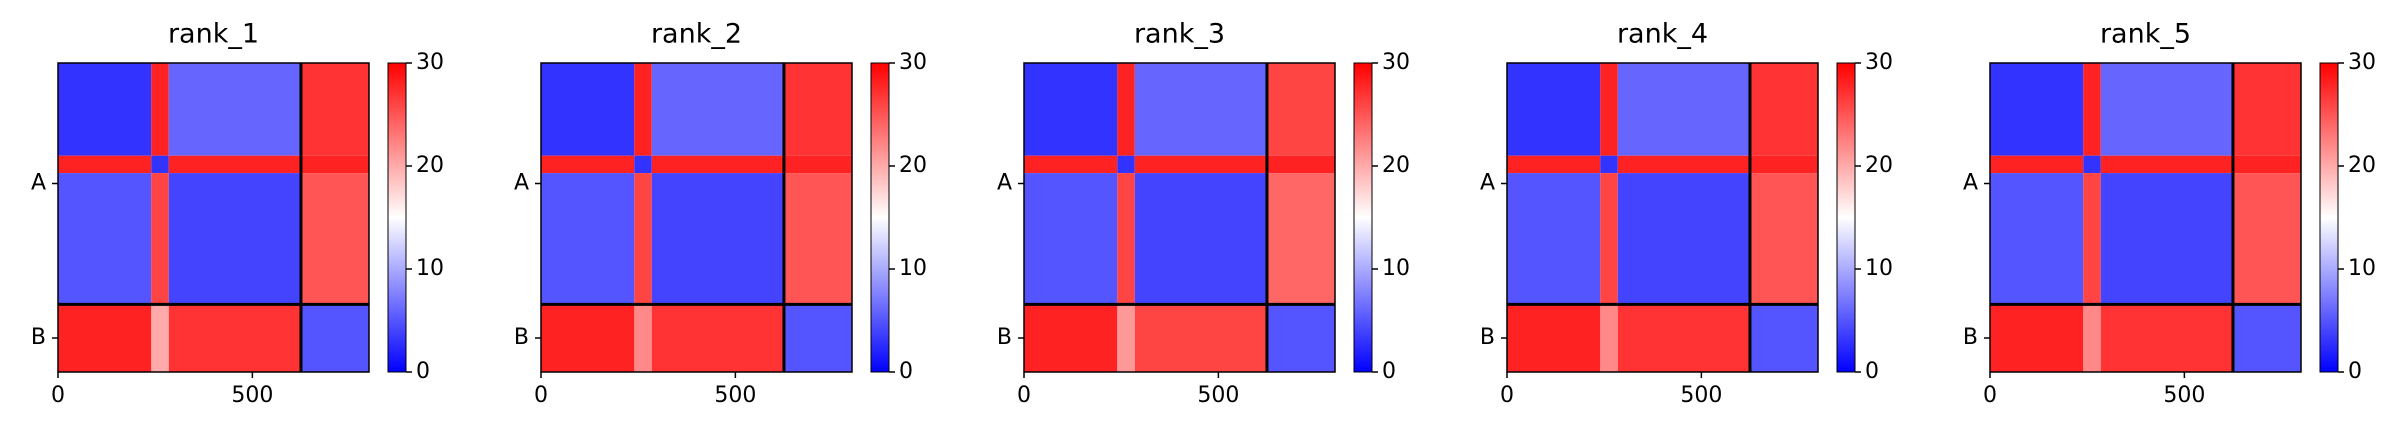  What do you see at coordinates (2145, 34) in the screenshot?
I see `panel-title: rank_5` at bounding box center [2145, 34].